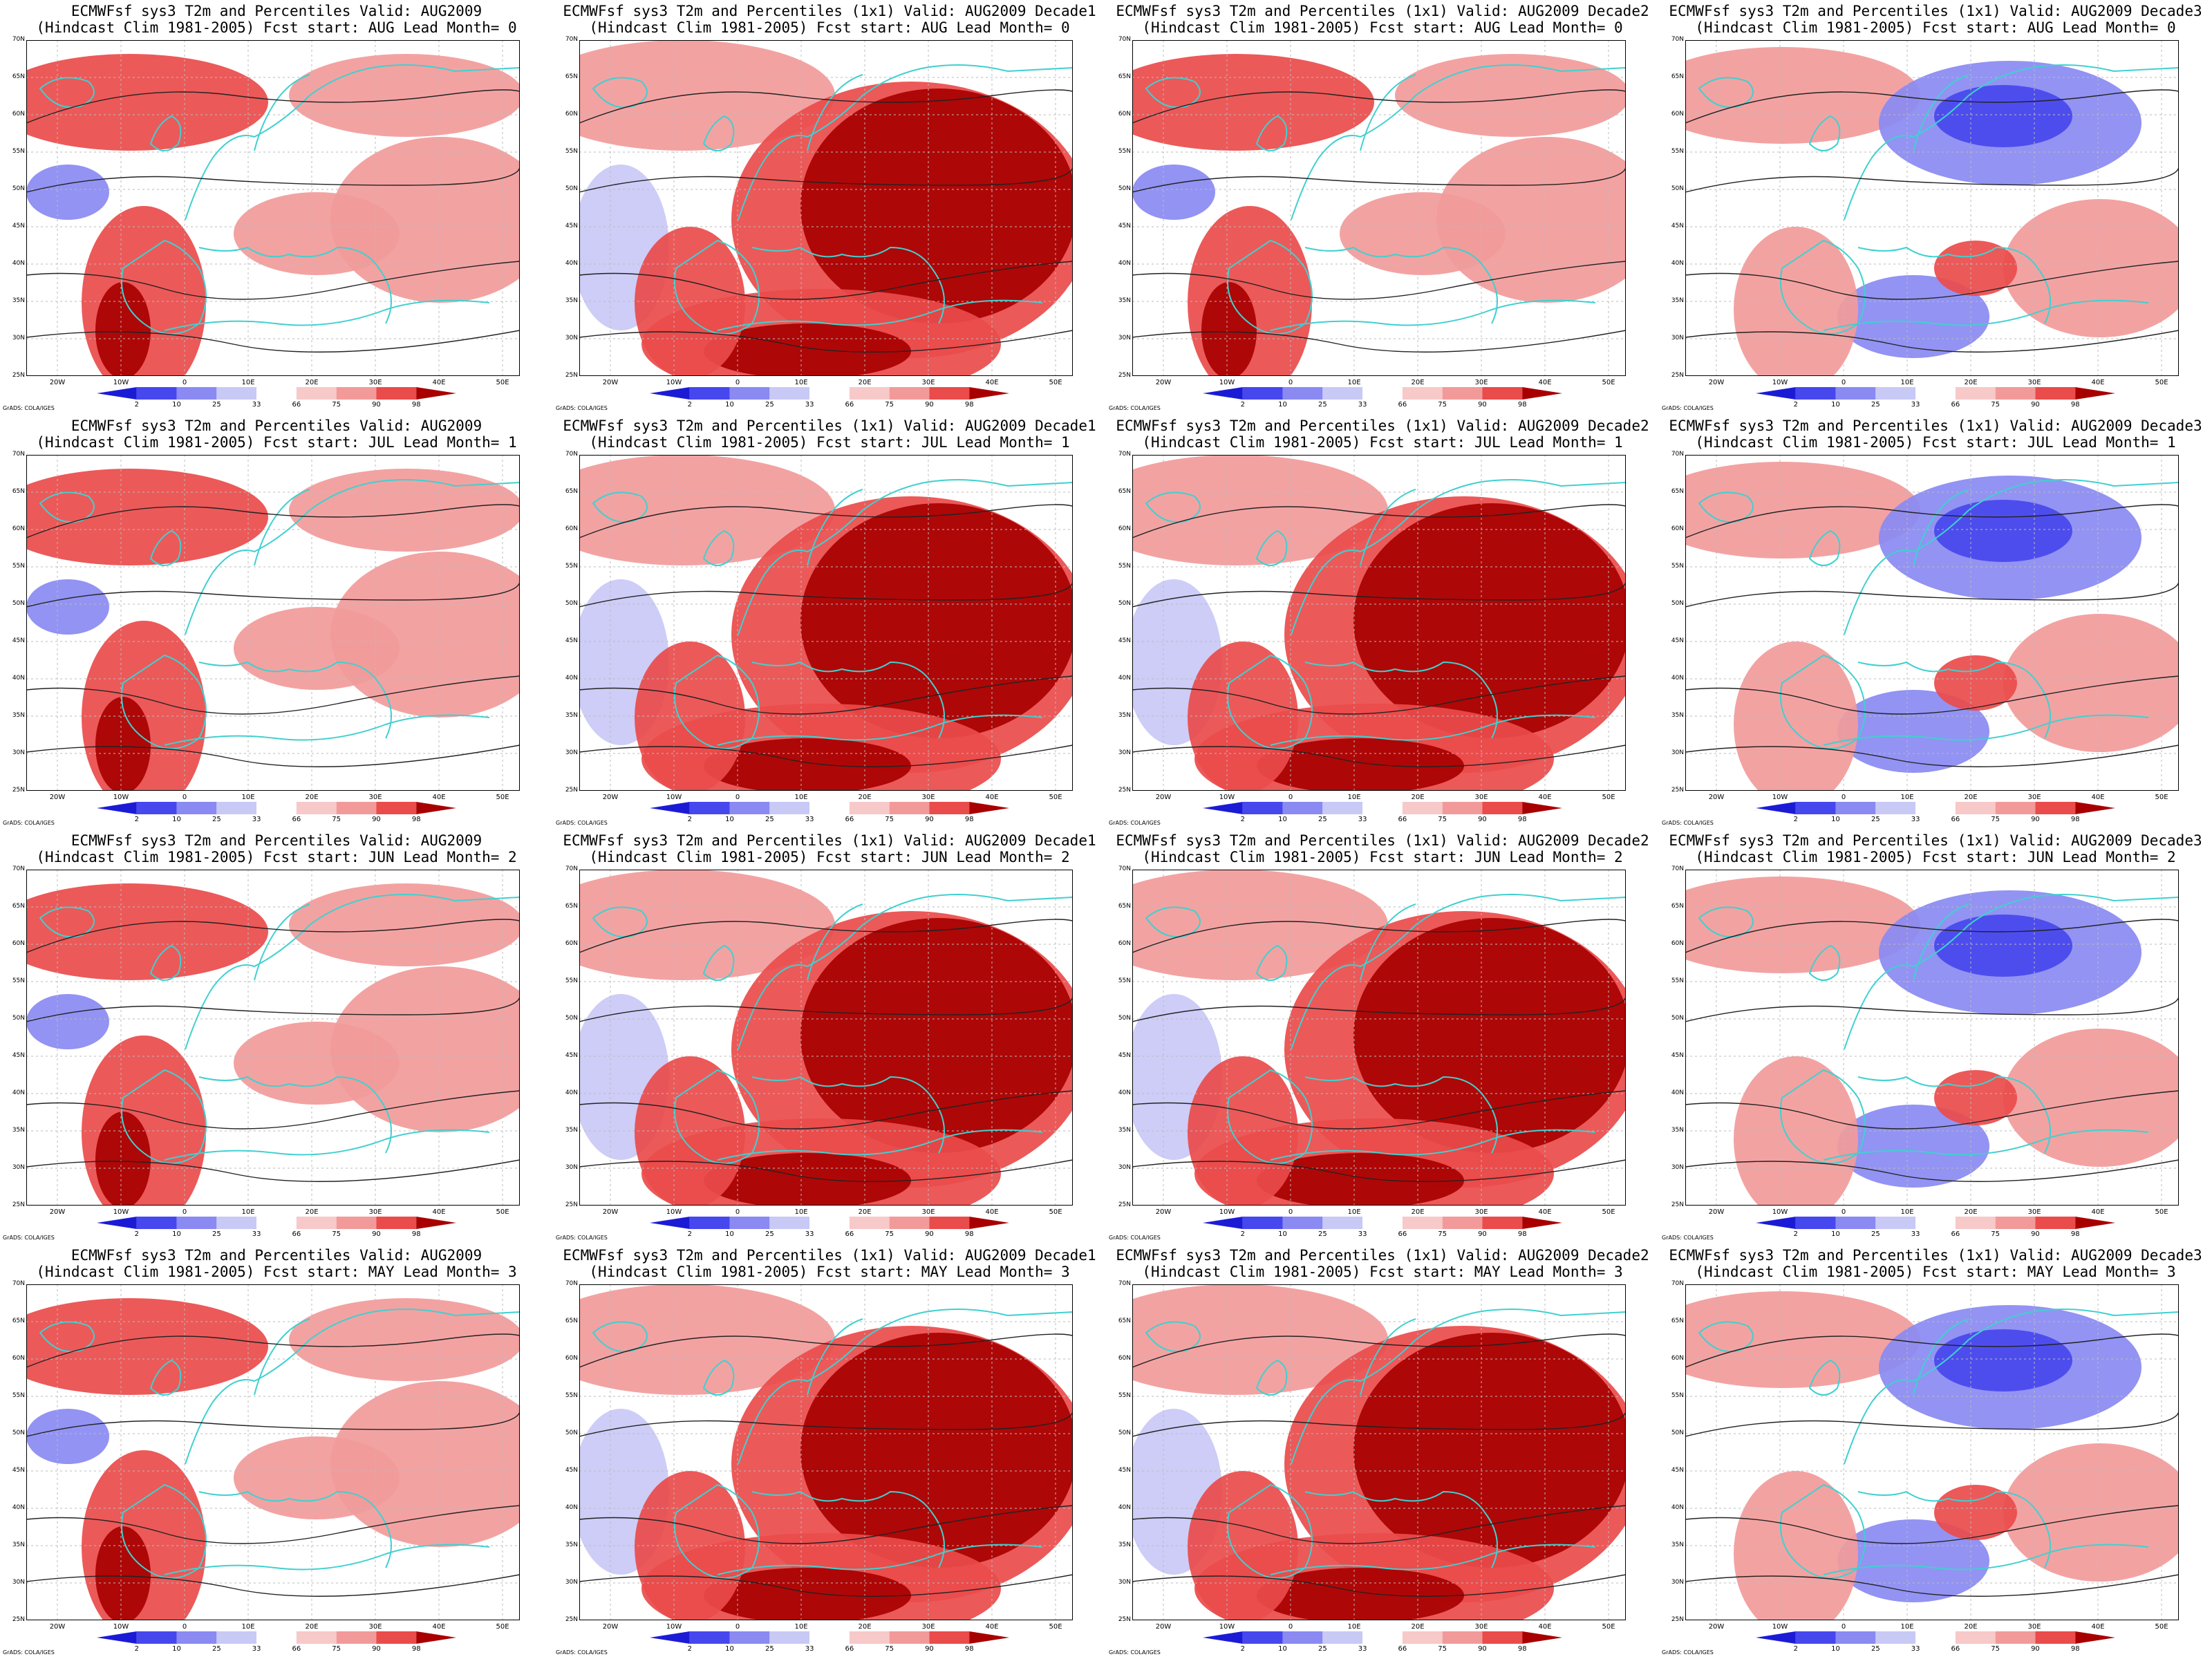  I want to click on latitude-label: 55N, so click(1677, 981).